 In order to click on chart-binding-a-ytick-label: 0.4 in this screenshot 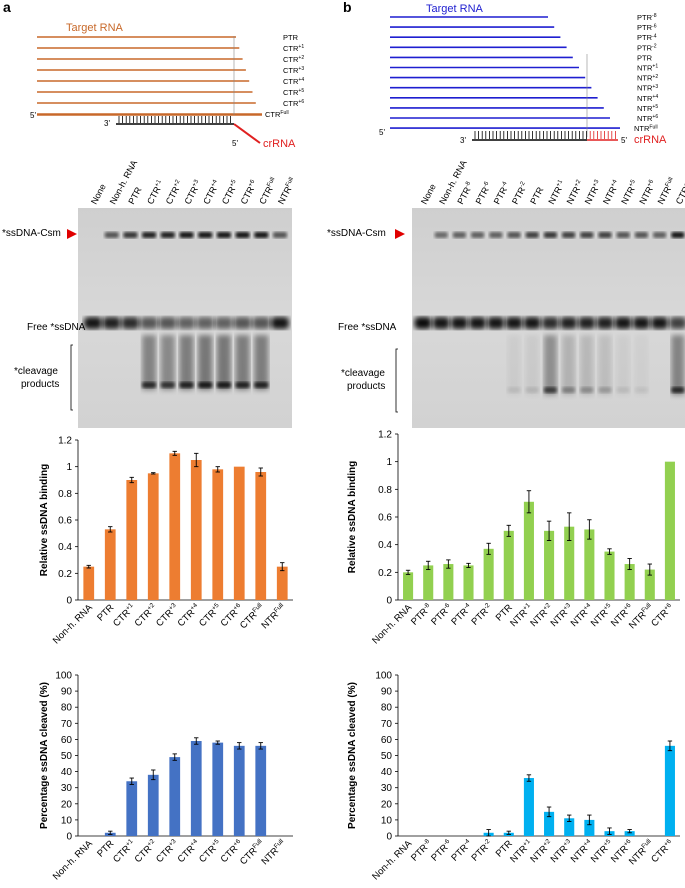, I will do `click(65, 547)`.